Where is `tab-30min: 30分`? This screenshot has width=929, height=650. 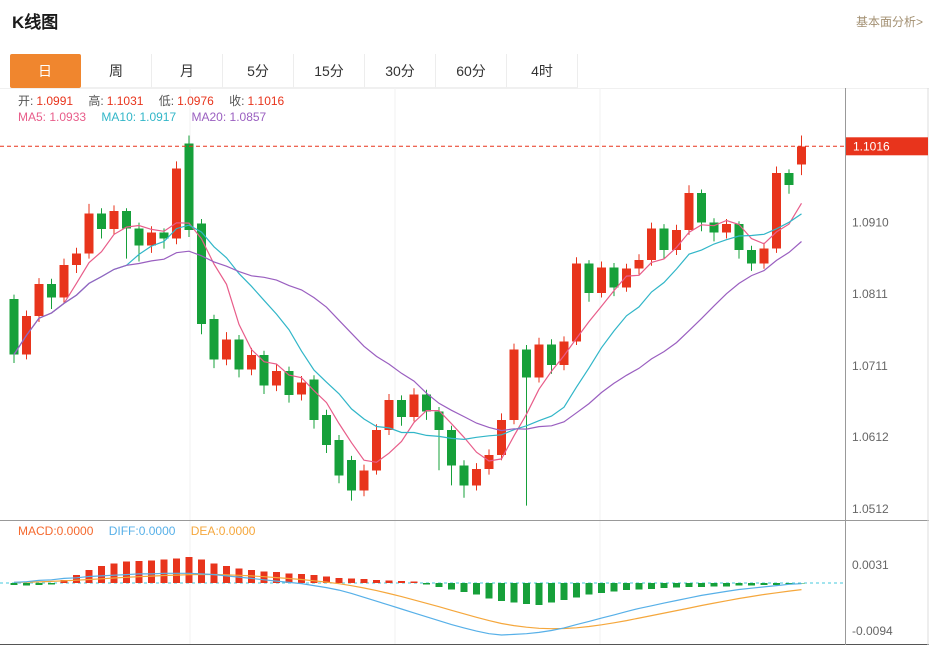
tab-30min: 30分 is located at coordinates (400, 71).